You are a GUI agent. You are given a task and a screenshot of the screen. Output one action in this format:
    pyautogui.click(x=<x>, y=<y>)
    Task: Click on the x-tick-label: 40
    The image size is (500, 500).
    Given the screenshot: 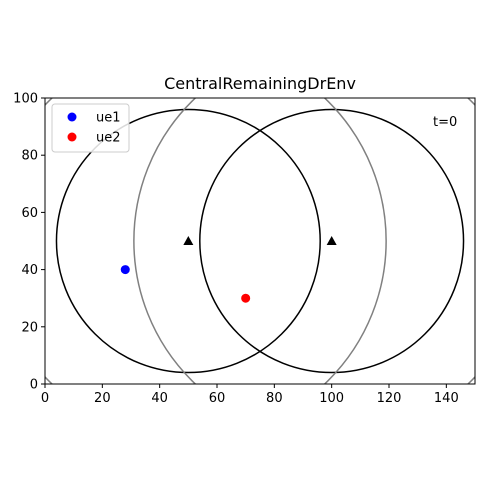 What is the action you would take?
    pyautogui.click(x=159, y=398)
    